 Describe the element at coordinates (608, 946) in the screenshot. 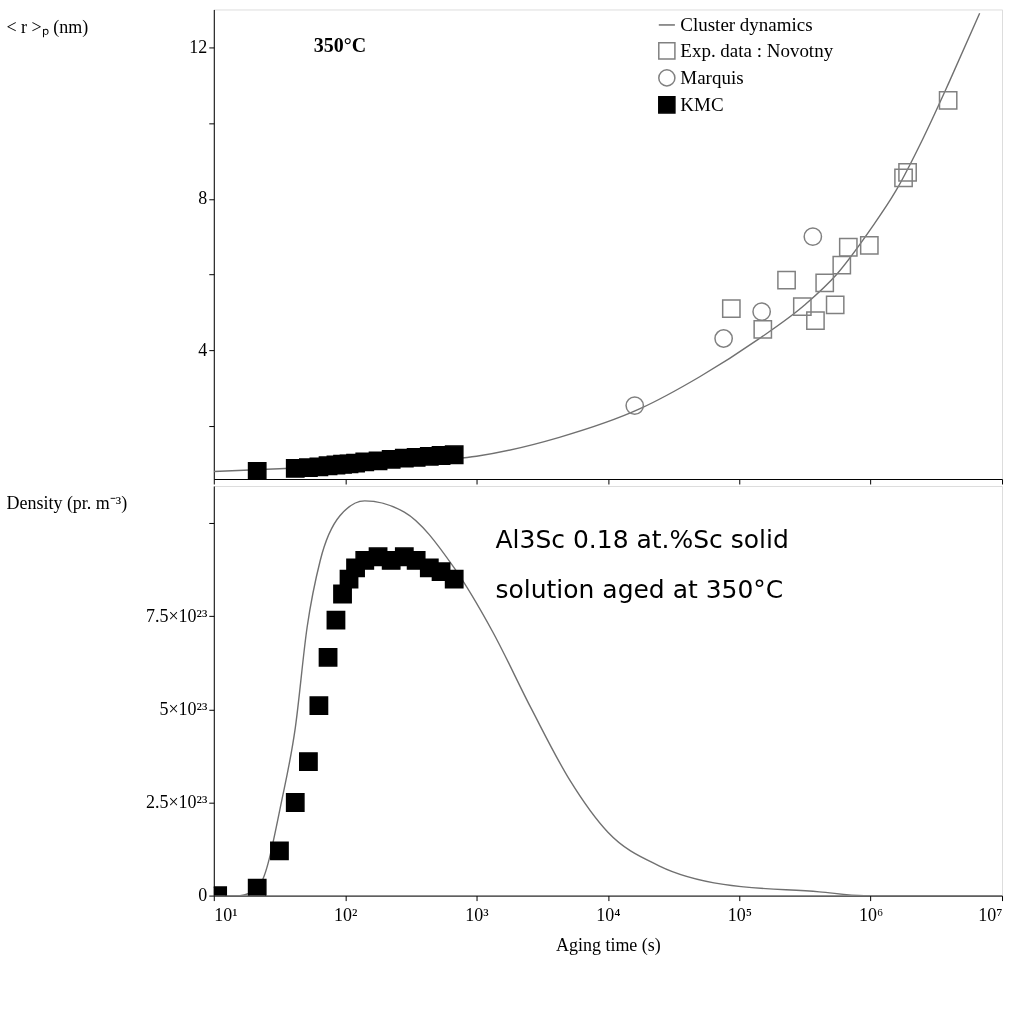

I see `x-axis-title: Aging time (s)` at that location.